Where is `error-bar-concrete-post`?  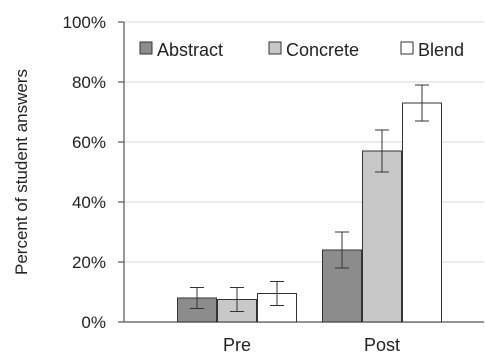
error-bar-concrete-post is located at coordinates (382, 151).